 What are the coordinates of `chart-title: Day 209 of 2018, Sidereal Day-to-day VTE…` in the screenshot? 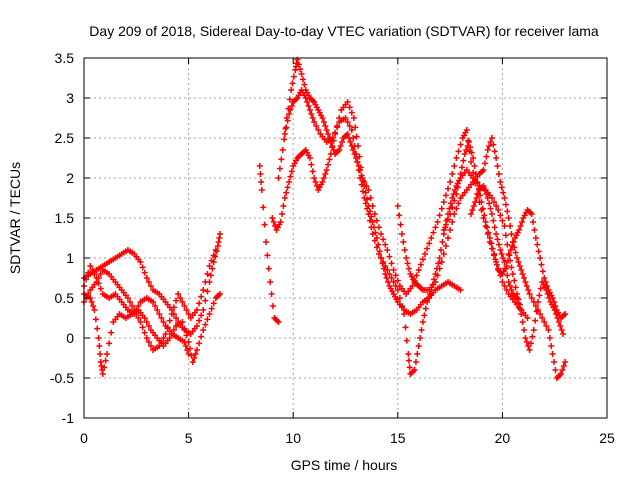 It's located at (344, 31).